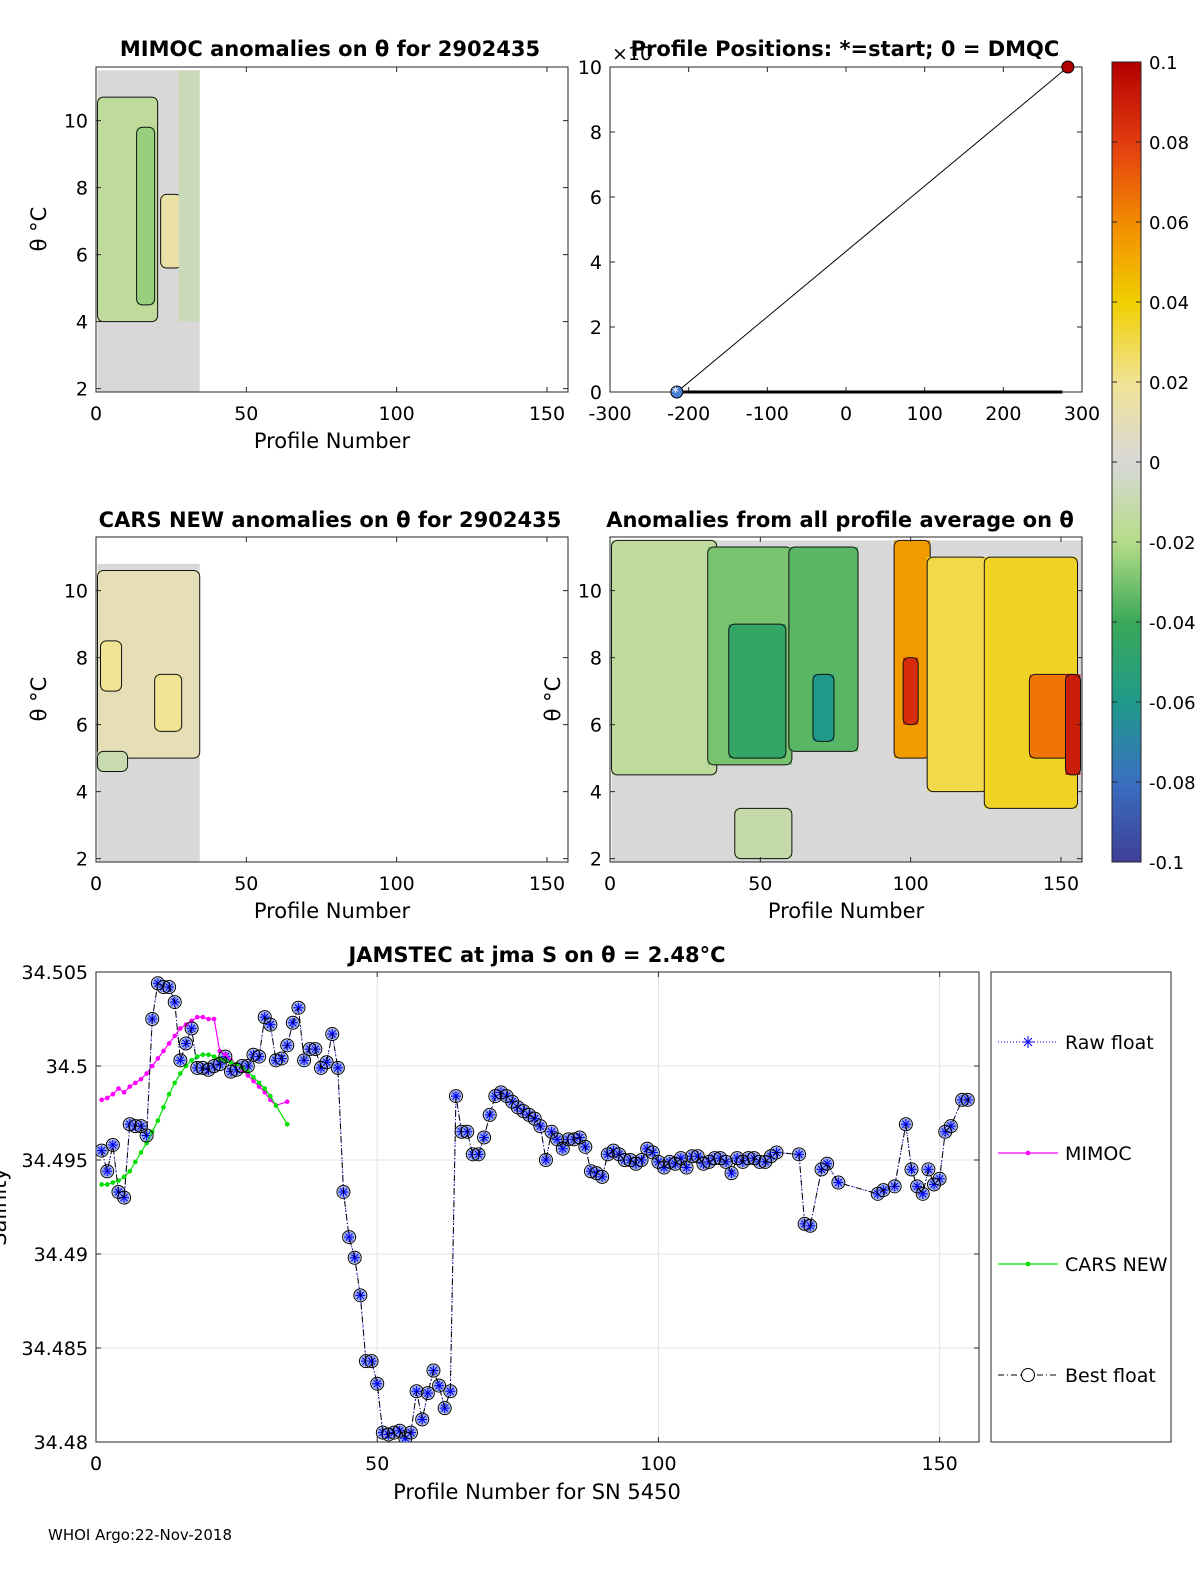  What do you see at coordinates (1169, 383) in the screenshot?
I see `colorbar-tick-label: 0.02` at bounding box center [1169, 383].